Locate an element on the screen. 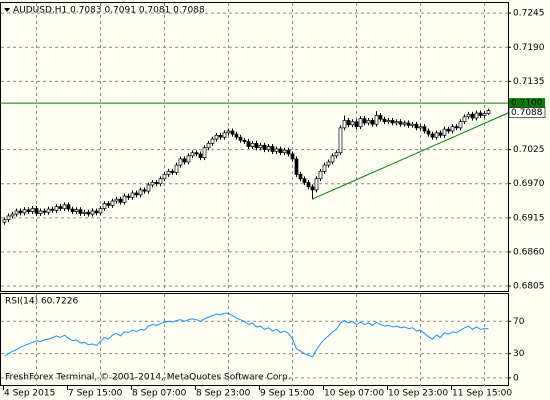  y-tick-label: 0.6805 is located at coordinates (529, 287).